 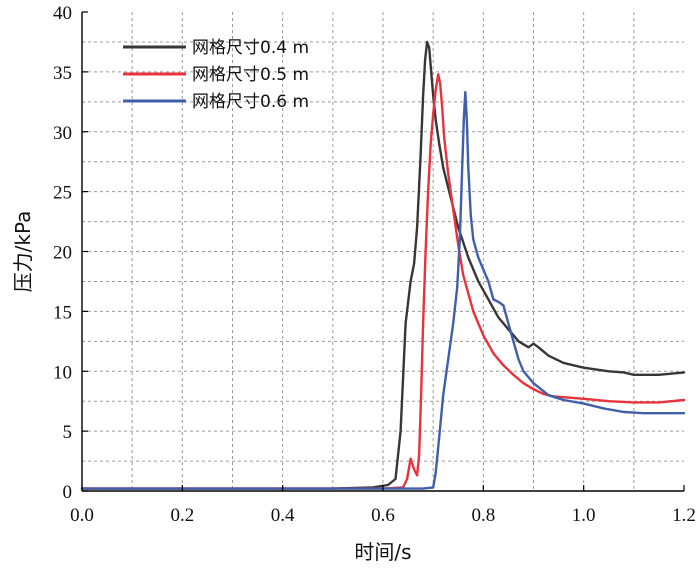 What do you see at coordinates (684, 515) in the screenshot?
I see `x-tick-label: 1.2` at bounding box center [684, 515].